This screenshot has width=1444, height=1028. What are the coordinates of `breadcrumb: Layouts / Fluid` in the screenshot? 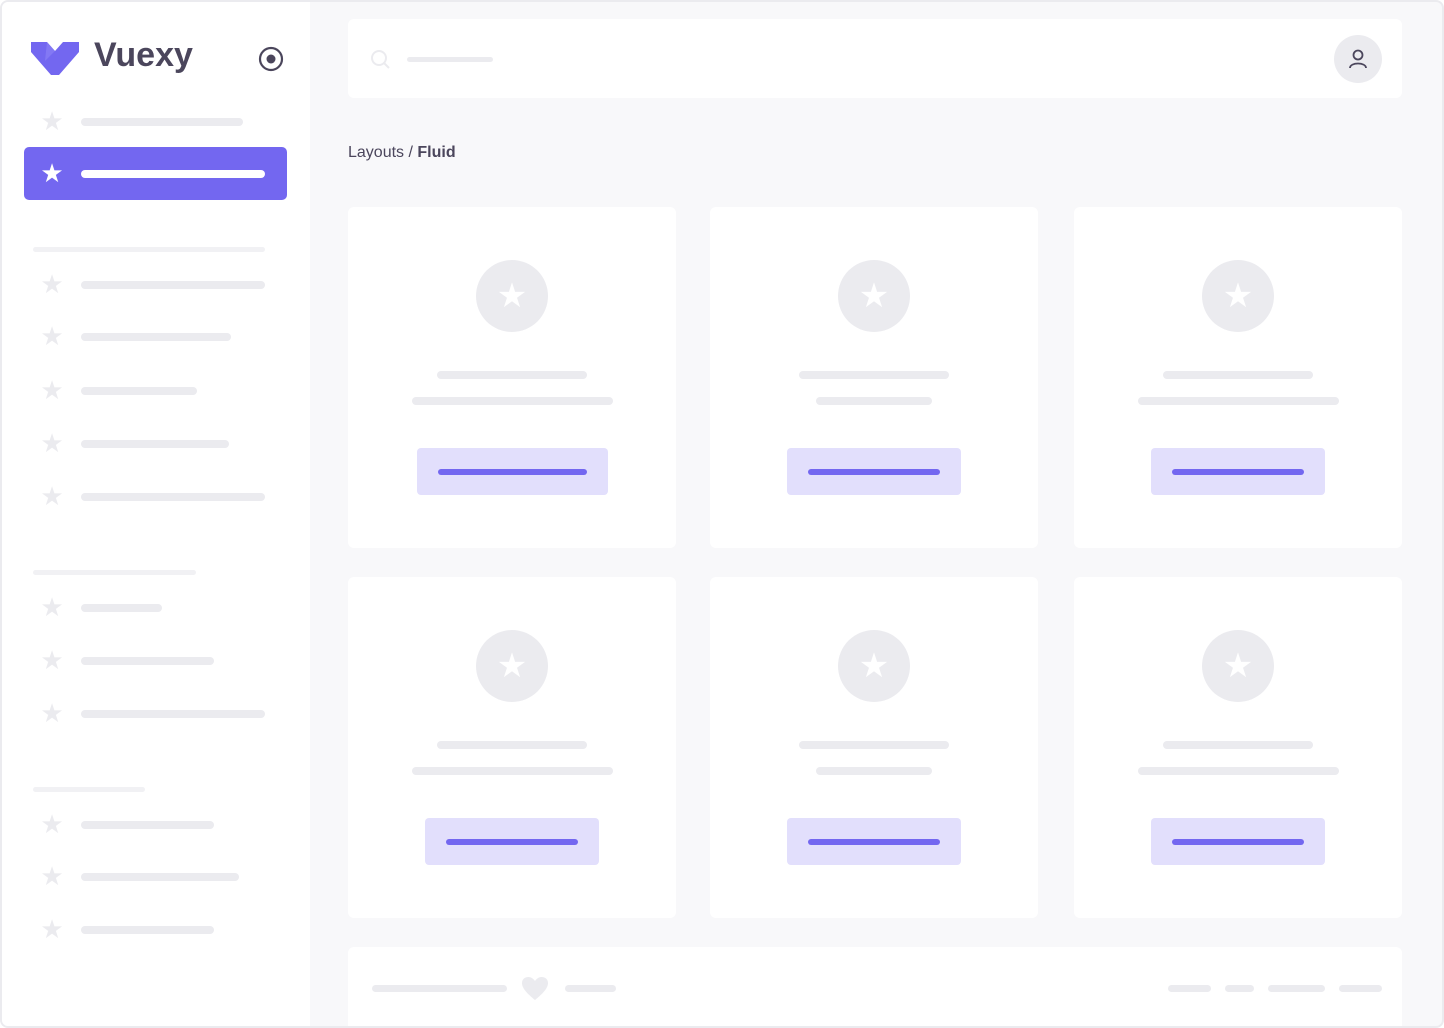 It's located at (402, 153).